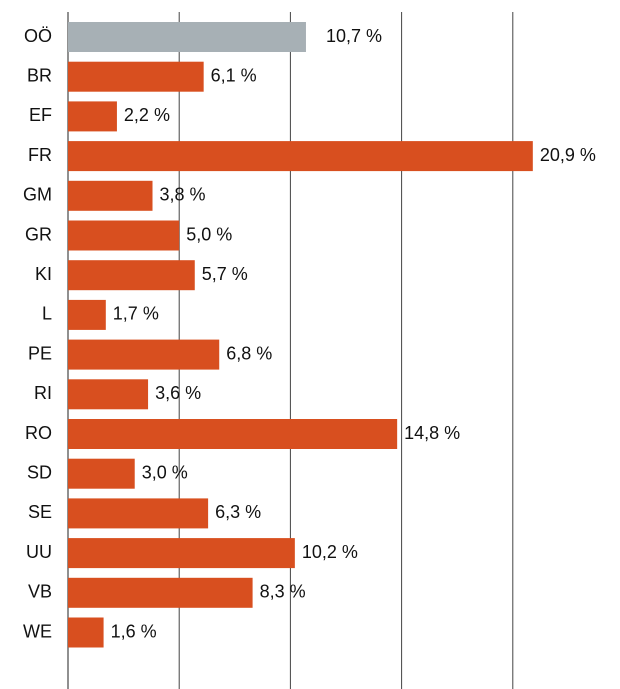 The width and height of the screenshot is (620, 689). I want to click on value-label: 1,7 %, so click(136, 314).